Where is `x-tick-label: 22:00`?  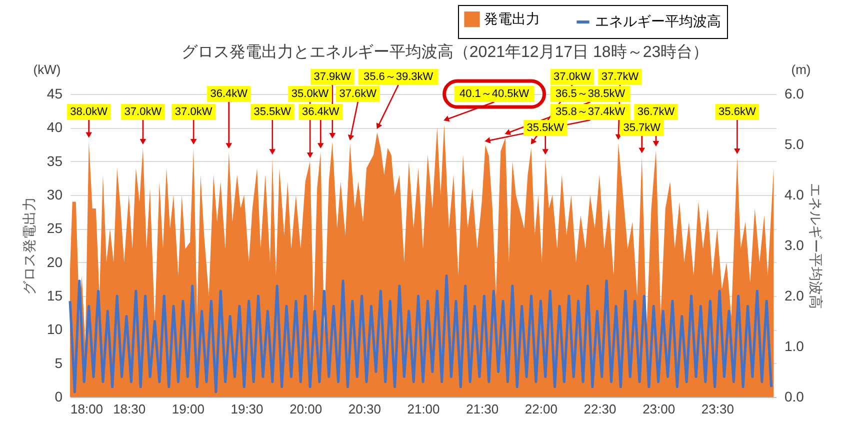
x-tick-label: 22:00 is located at coordinates (541, 409).